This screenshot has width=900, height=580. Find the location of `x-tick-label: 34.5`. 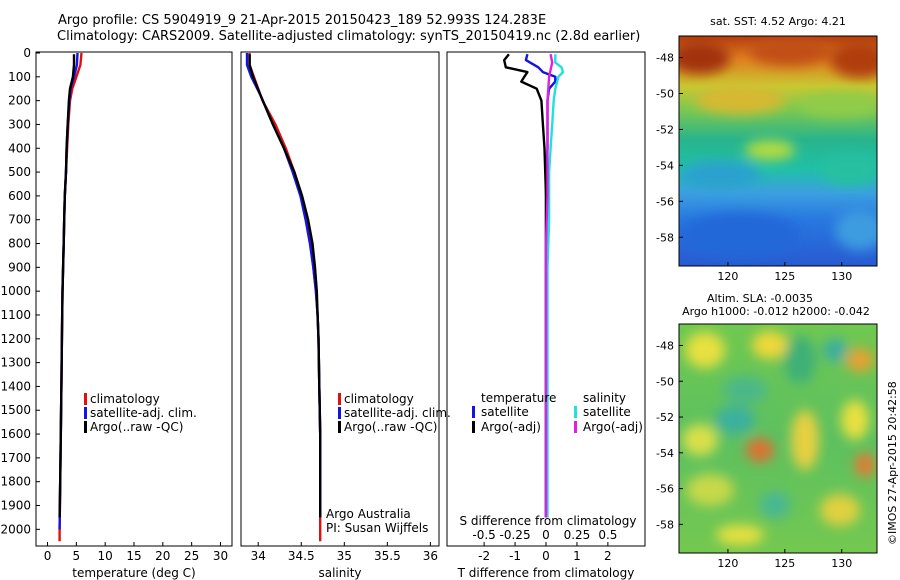

x-tick-label: 34.5 is located at coordinates (301, 556).